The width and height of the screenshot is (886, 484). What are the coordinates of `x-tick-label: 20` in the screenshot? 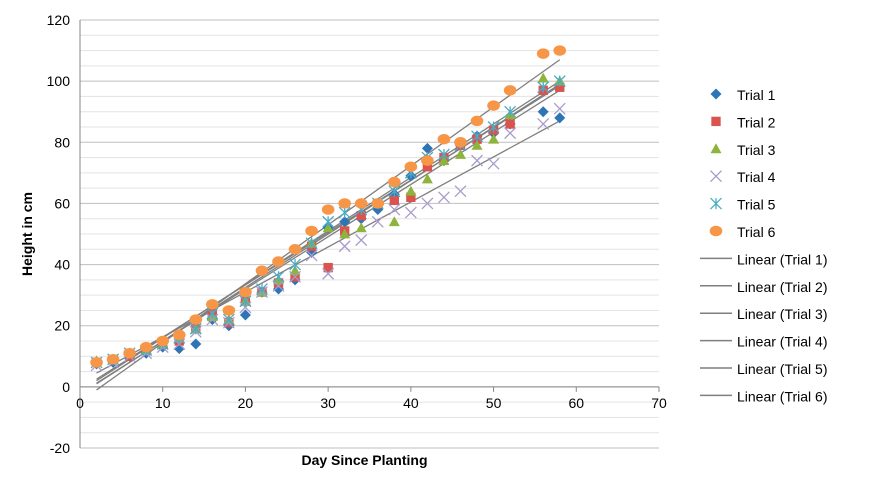 It's located at (246, 403).